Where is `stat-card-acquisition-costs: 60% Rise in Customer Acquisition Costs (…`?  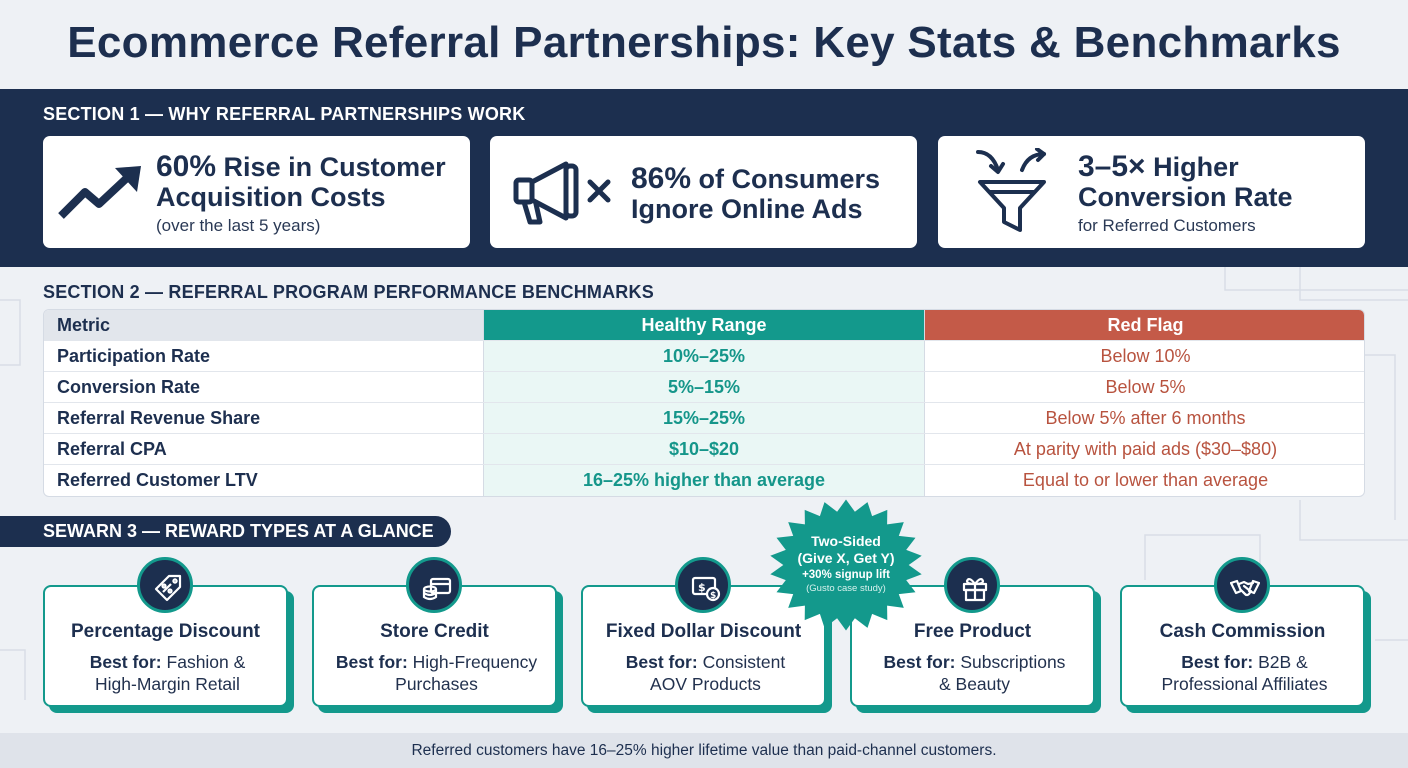
stat-card-acquisition-costs: 60% Rise in Customer Acquisition Costs (… is located at coordinates (256, 192).